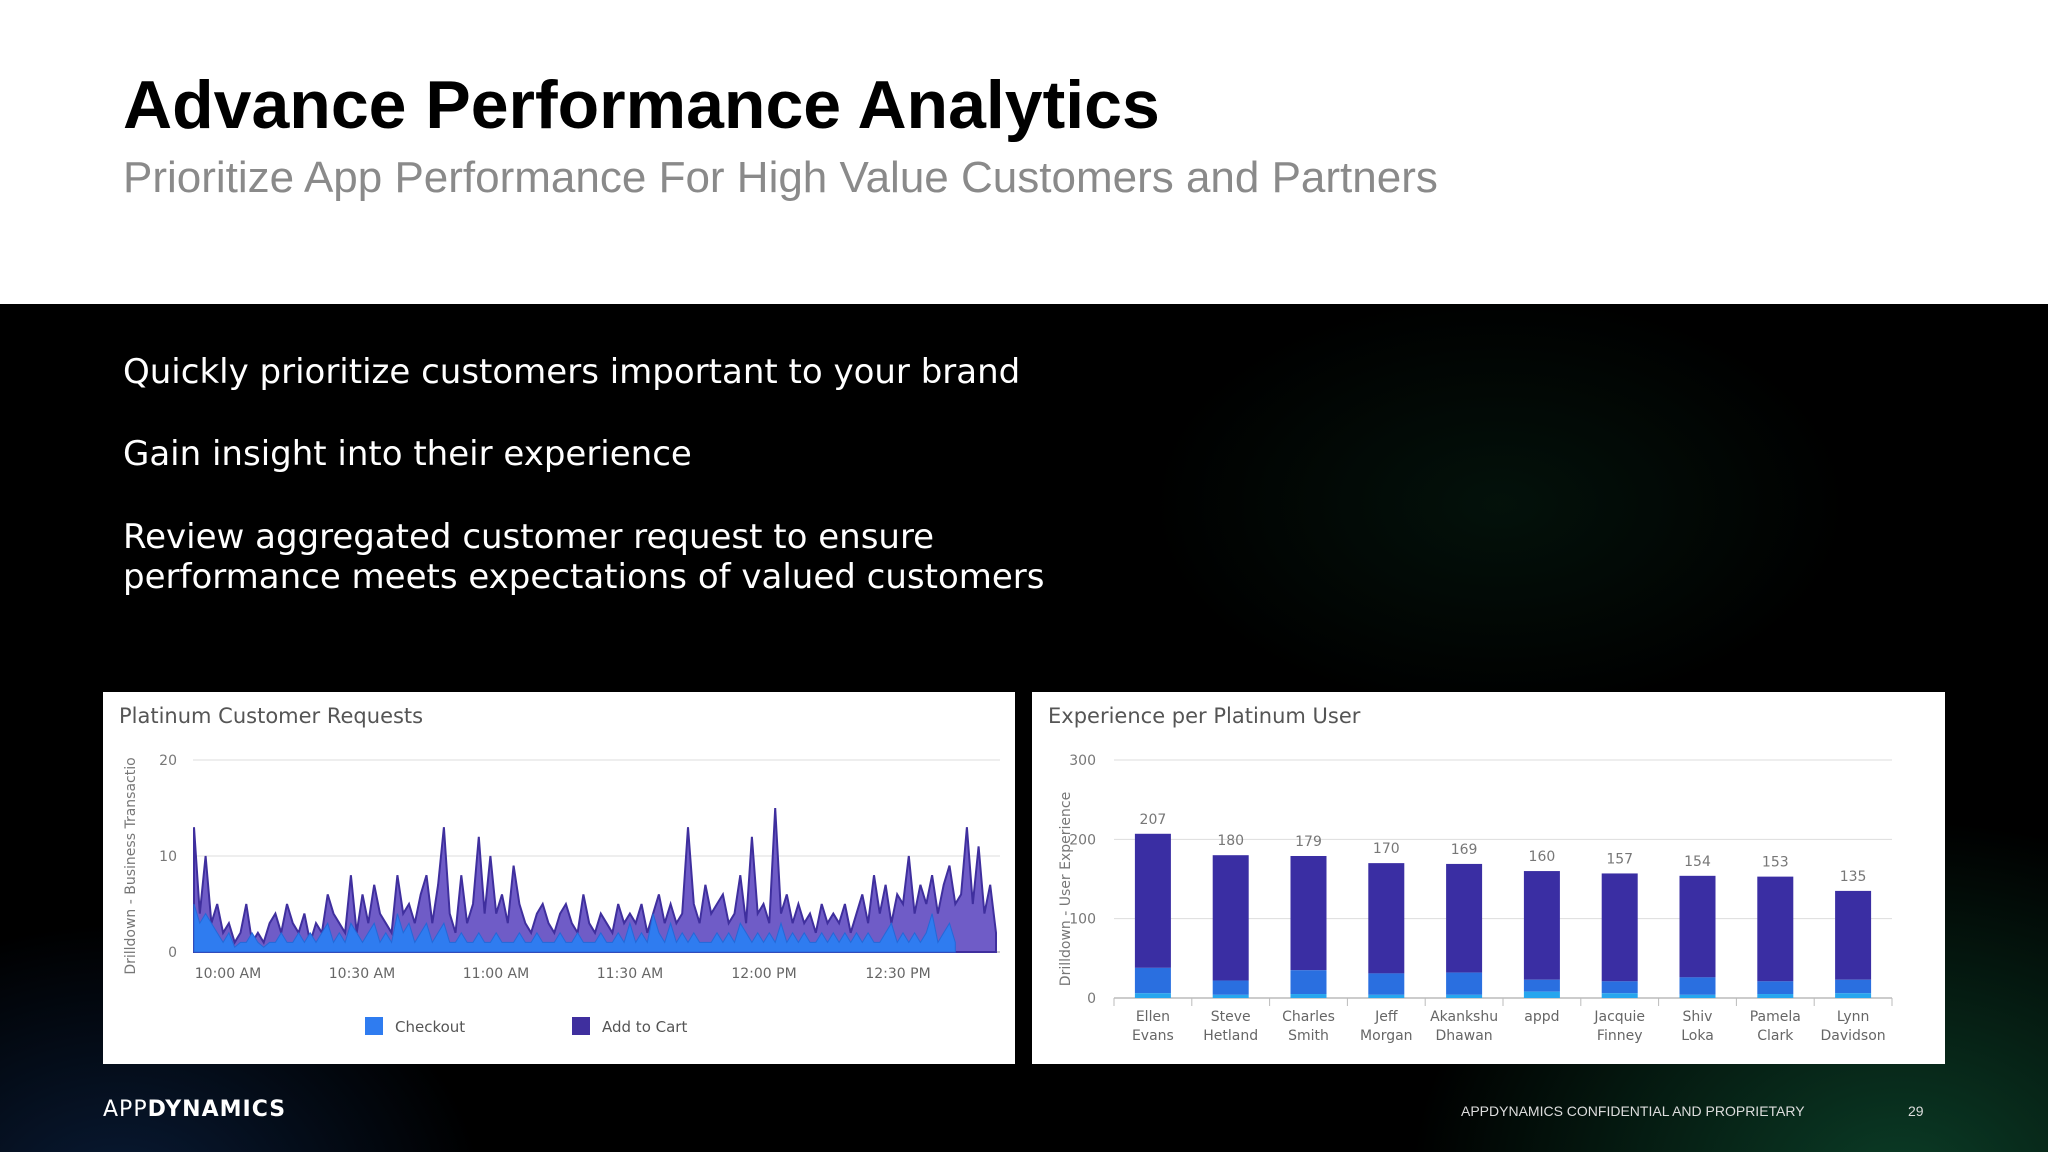  Describe the element at coordinates (168, 761) in the screenshot. I see `y-tick-label: 20` at that location.